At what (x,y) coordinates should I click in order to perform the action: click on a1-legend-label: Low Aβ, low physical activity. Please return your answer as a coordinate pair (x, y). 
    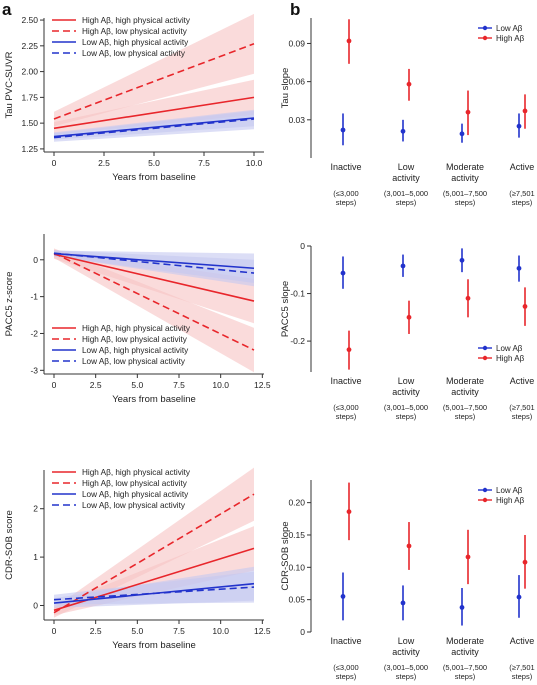
    Looking at the image, I should click on (134, 53).